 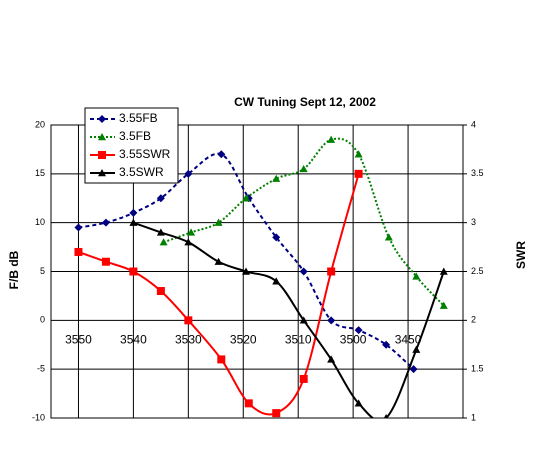 I want to click on y2-tick-label: 3, so click(x=473, y=222).